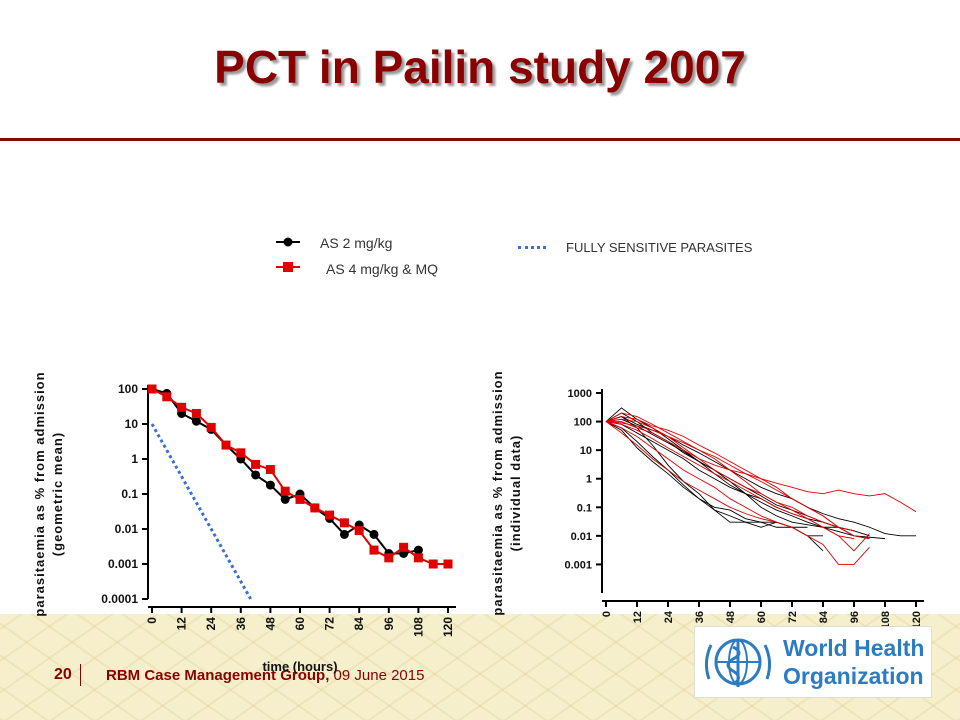 The height and width of the screenshot is (720, 960). I want to click on legend-marker-series1, so click(288, 242).